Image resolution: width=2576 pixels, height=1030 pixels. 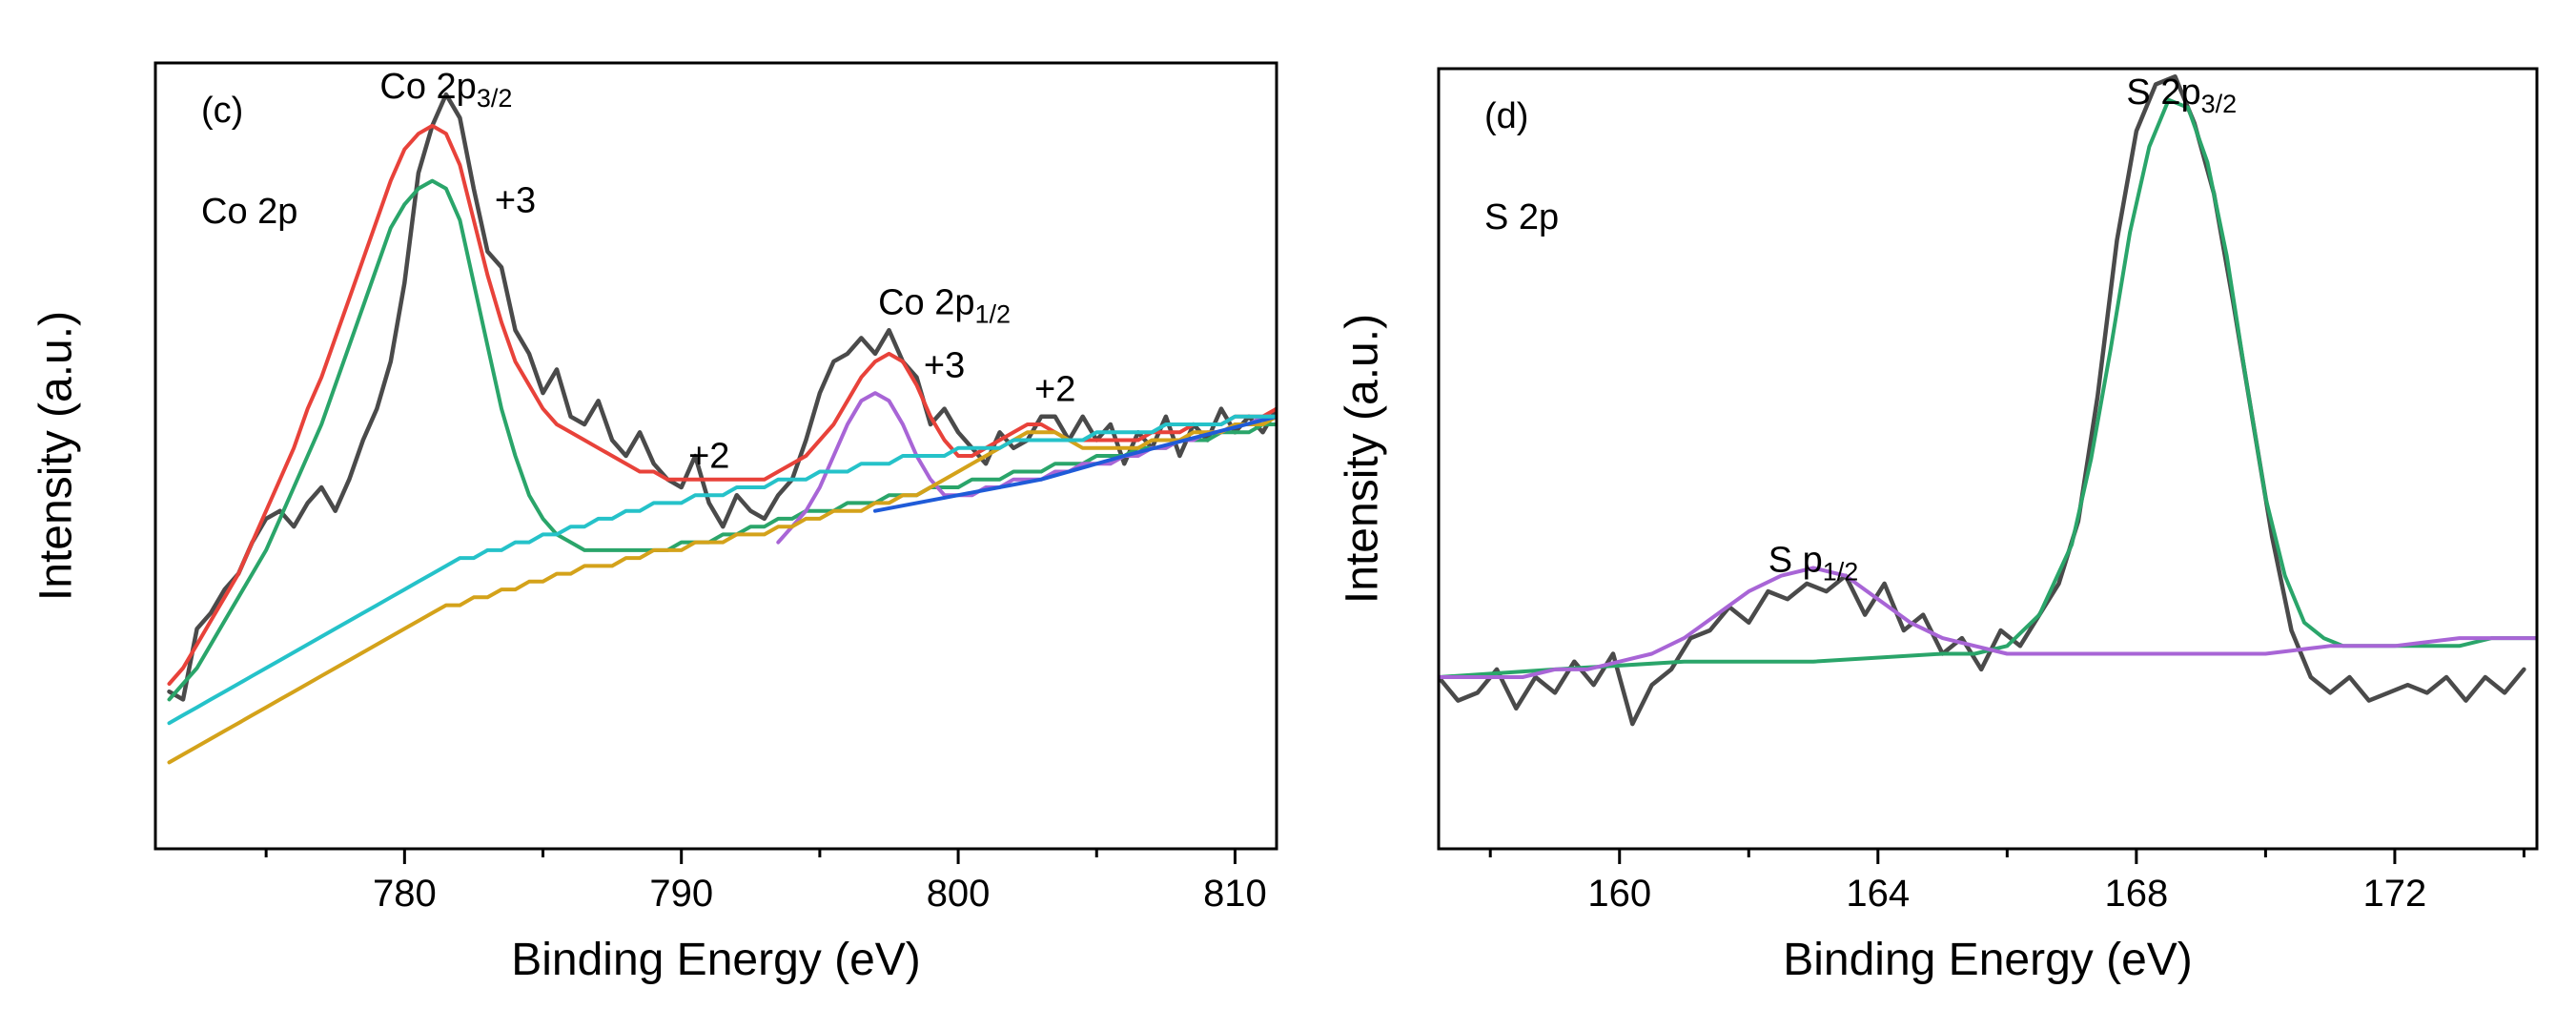 I want to click on peak-annotation-0: Co 2p3/2, so click(x=445, y=90).